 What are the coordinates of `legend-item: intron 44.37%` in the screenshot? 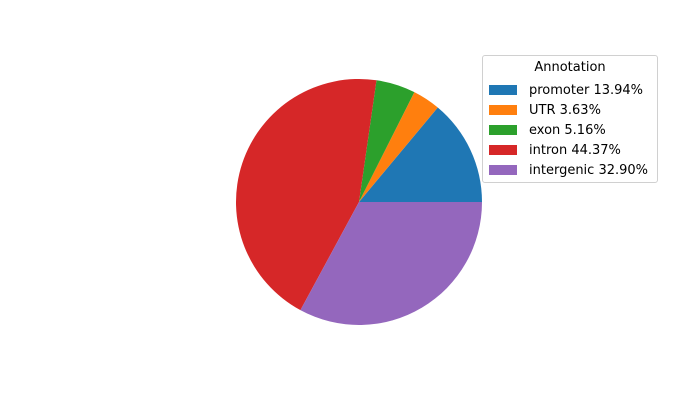 It's located at (570, 150).